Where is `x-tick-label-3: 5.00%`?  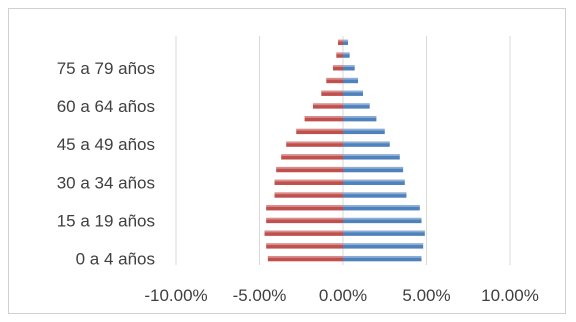
x-tick-label-3: 5.00% is located at coordinates (426, 295).